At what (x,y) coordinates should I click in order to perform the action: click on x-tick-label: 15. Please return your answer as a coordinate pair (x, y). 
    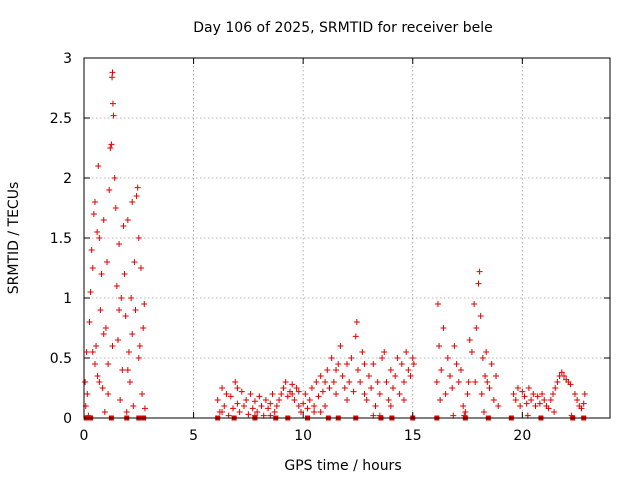
    Looking at the image, I should click on (413, 436).